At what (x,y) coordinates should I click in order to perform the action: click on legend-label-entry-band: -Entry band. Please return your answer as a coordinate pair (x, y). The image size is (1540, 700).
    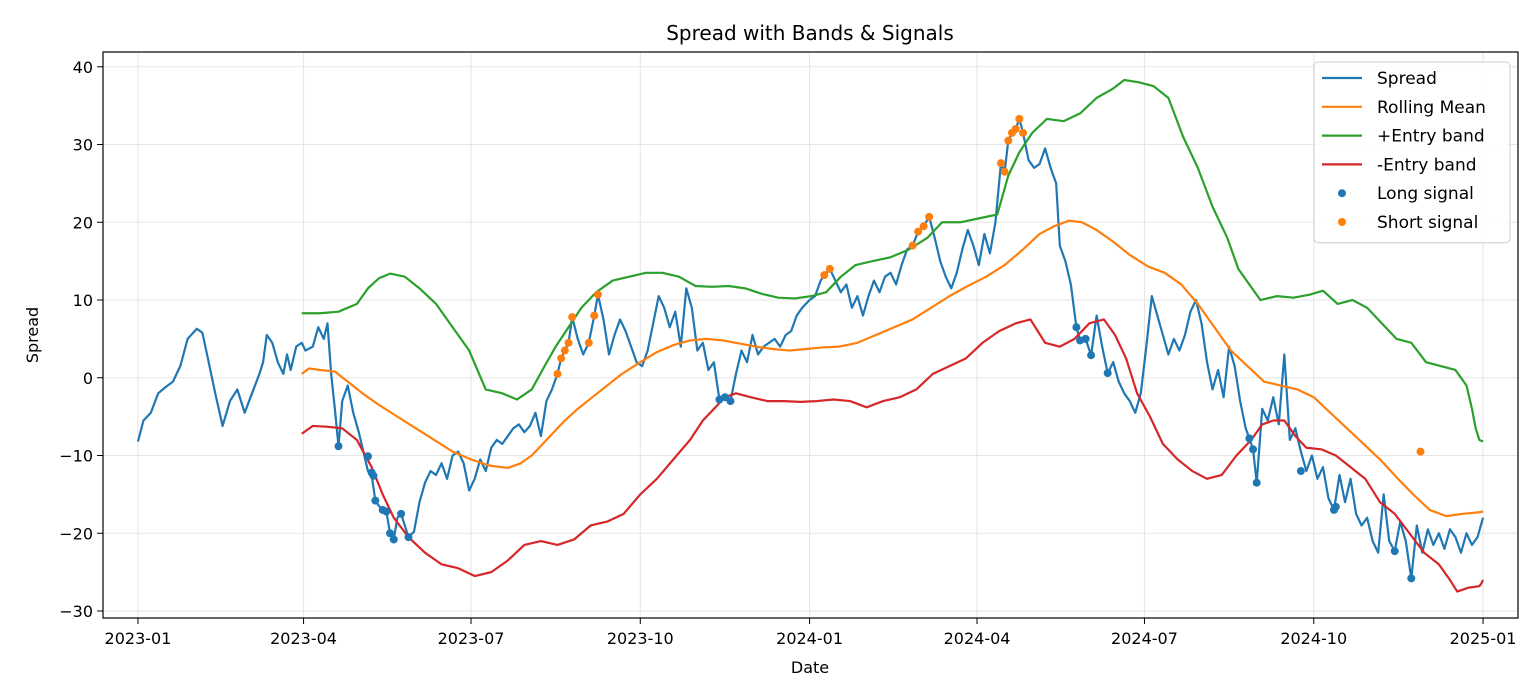
    Looking at the image, I should click on (1427, 165).